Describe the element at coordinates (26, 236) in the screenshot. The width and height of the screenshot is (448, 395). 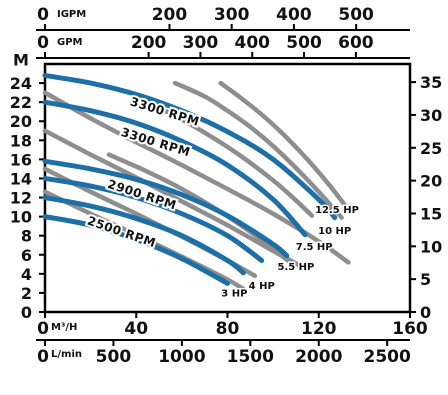
I see `left-axis-tick-label: 8` at that location.